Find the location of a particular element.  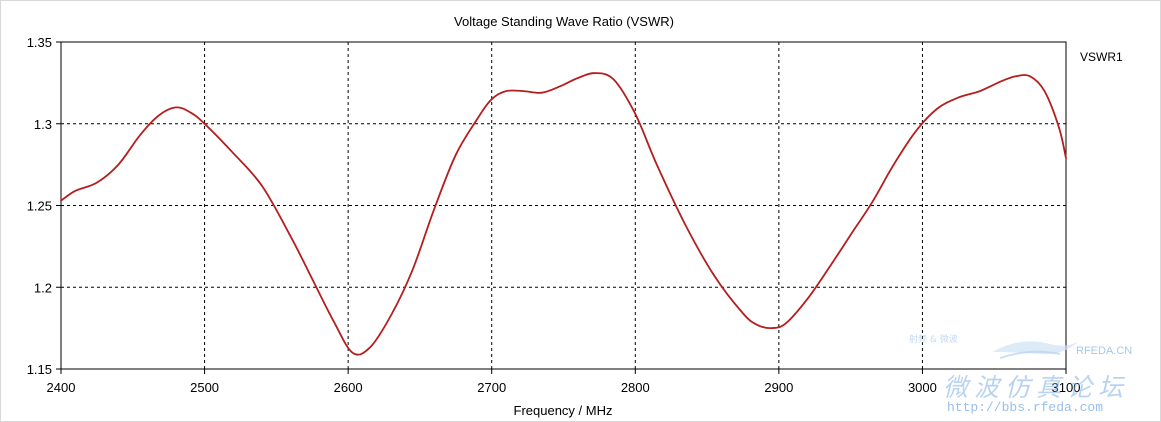

y-tick-label: 1.25 is located at coordinates (39, 206).